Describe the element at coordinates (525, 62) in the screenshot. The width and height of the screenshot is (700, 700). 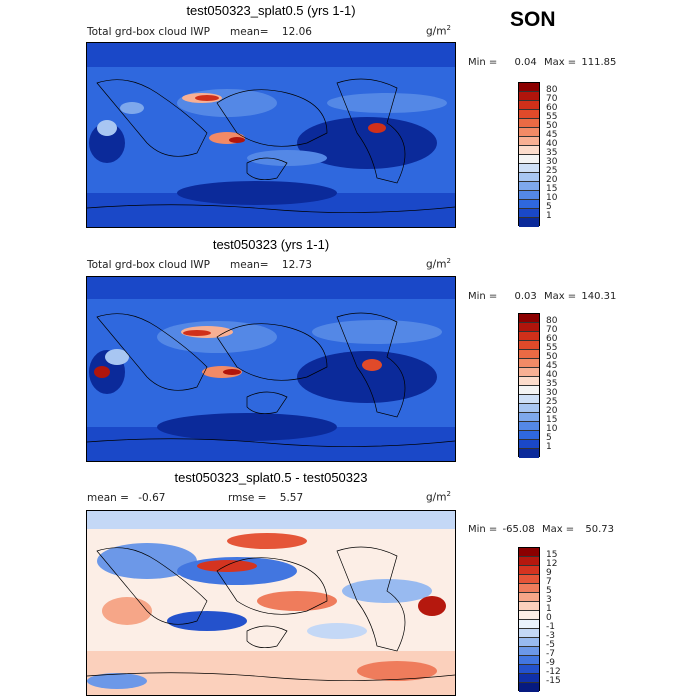
I see `panel-1-min-value: 0.04` at that location.